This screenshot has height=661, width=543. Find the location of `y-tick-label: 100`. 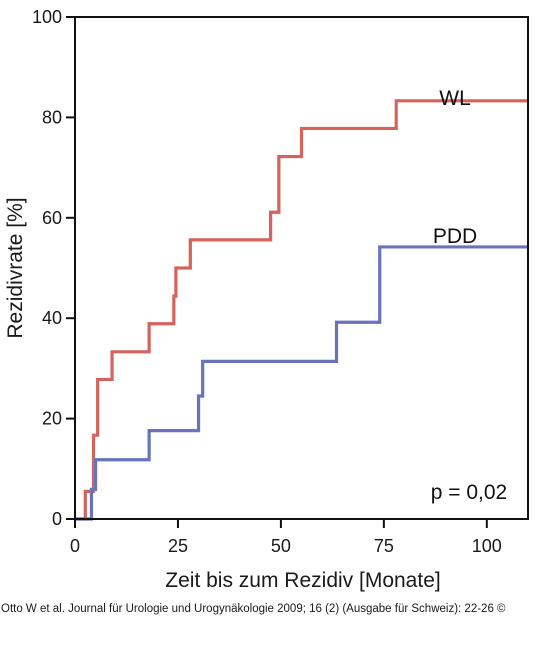

y-tick-label: 100 is located at coordinates (47, 17).